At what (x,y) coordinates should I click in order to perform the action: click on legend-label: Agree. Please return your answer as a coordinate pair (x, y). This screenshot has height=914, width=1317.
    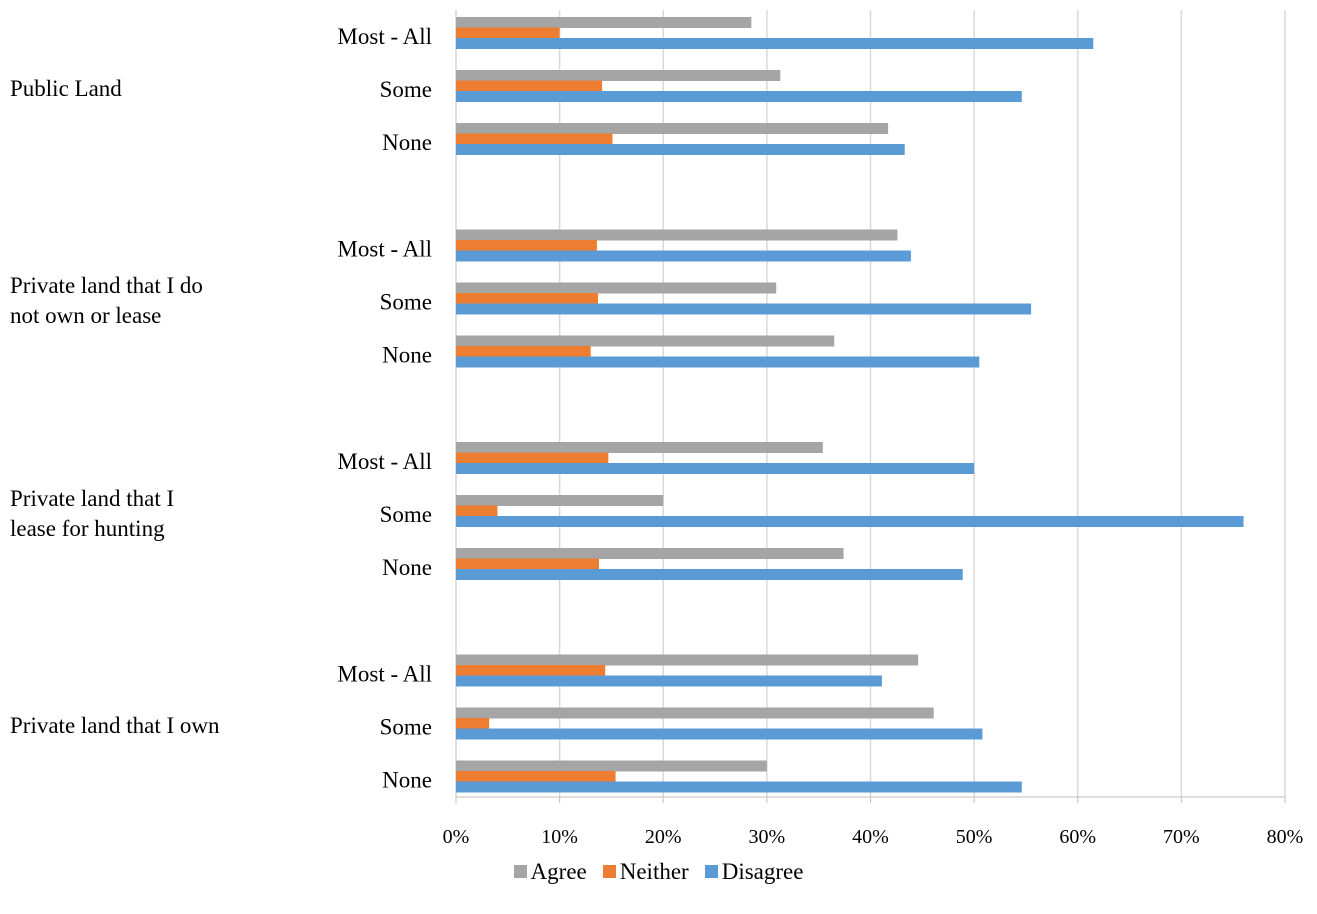
    Looking at the image, I should click on (558, 871).